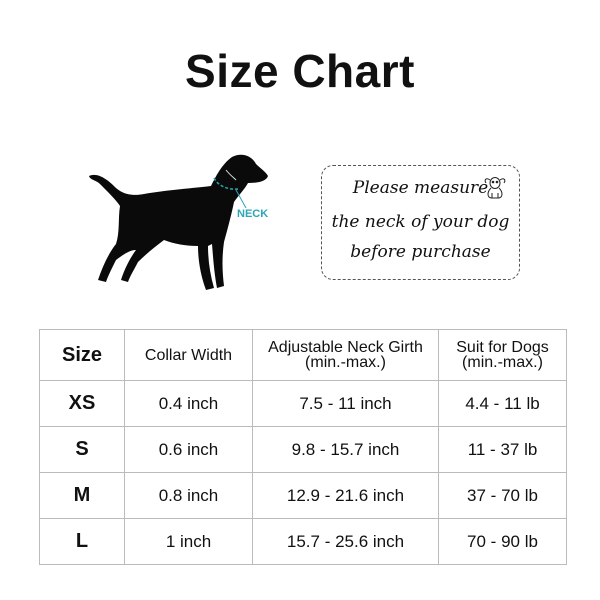 The height and width of the screenshot is (600, 600). Describe the element at coordinates (345, 347) in the screenshot. I see `header-label: Adjustable Neck Girth` at that location.